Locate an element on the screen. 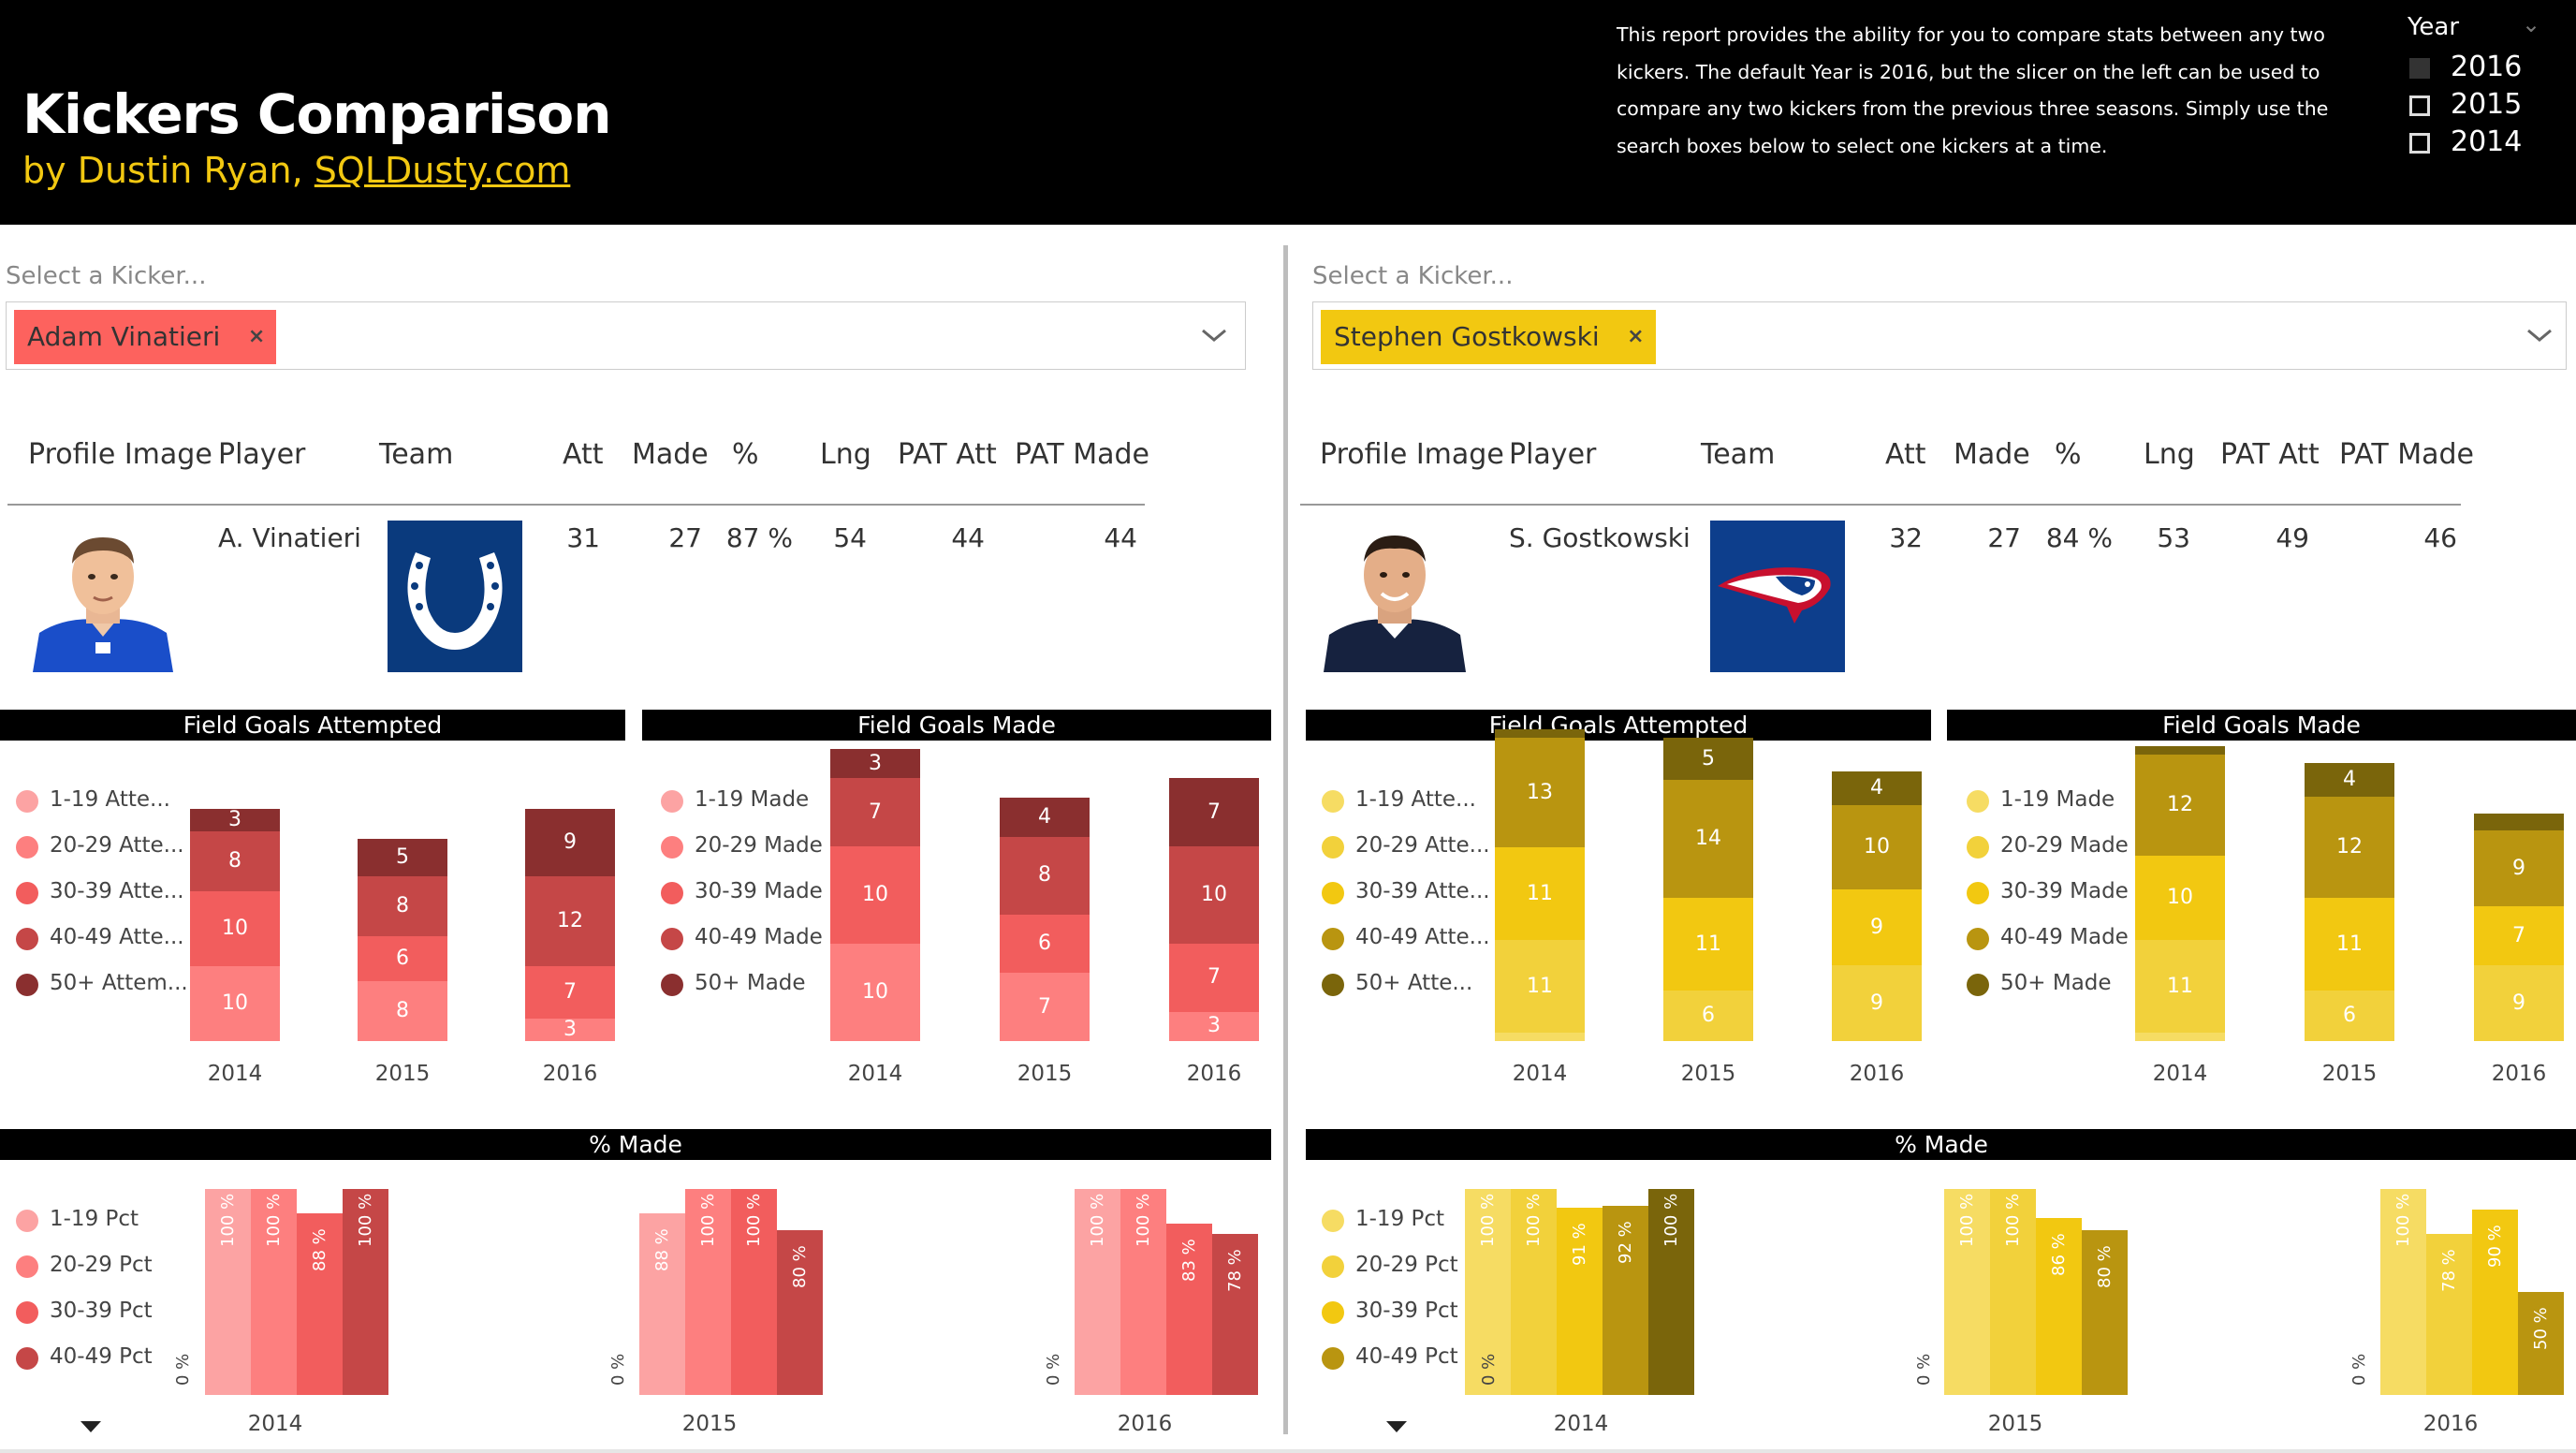  stacked-bar-segment: 6 is located at coordinates (2349, 1016).